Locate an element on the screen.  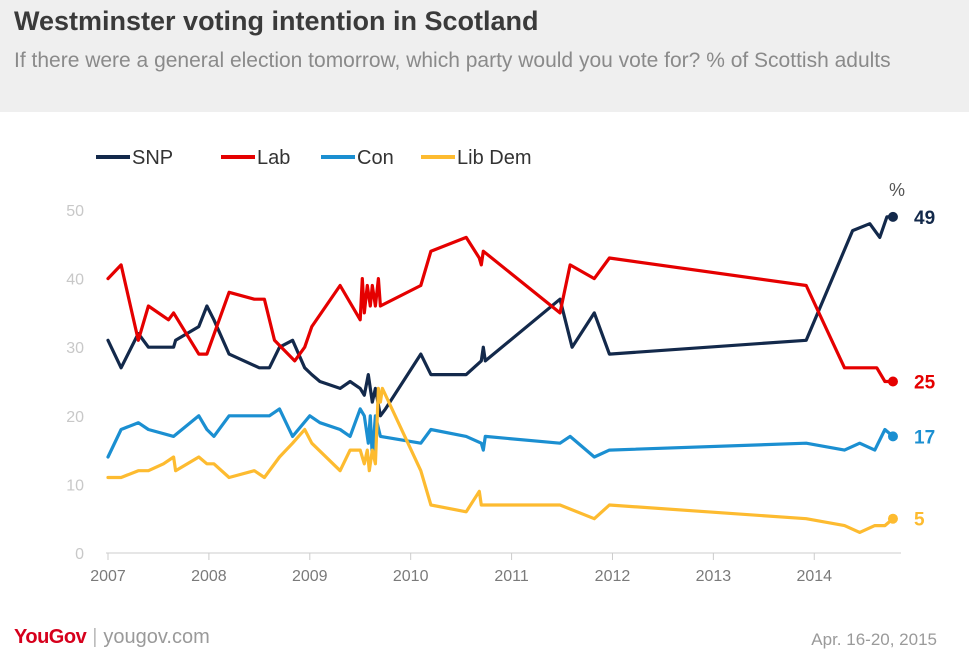
y-tick-label: 50 is located at coordinates (75, 211).